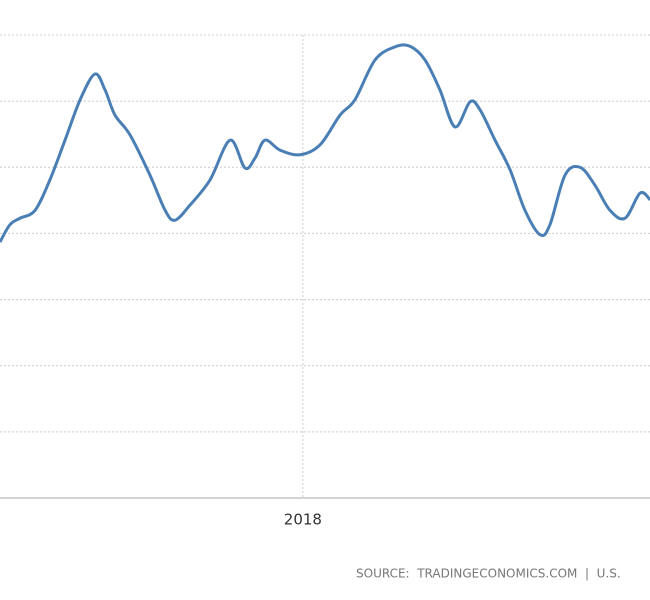 The height and width of the screenshot is (600, 650). I want to click on source: SOURCE: TRADINGECONOMICS.COM | U.S., so click(488, 574).